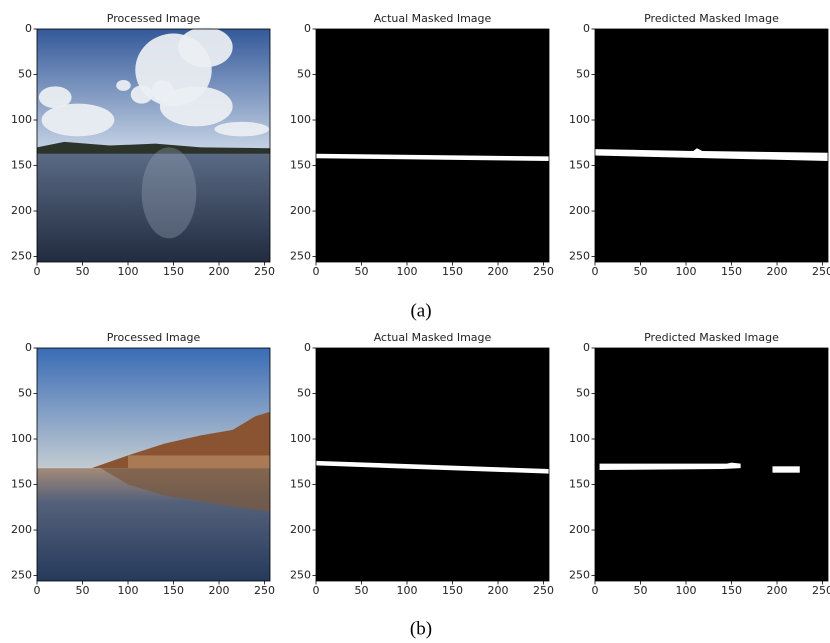  What do you see at coordinates (180, 440) in the screenshot?
I see `hill` at bounding box center [180, 440].